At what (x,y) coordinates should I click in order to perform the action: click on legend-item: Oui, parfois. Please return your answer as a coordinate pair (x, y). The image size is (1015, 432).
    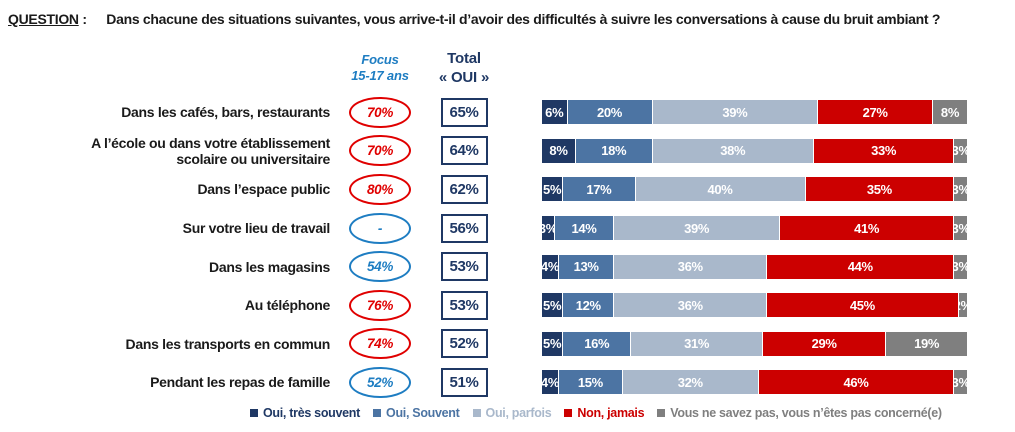
    Looking at the image, I should click on (512, 413).